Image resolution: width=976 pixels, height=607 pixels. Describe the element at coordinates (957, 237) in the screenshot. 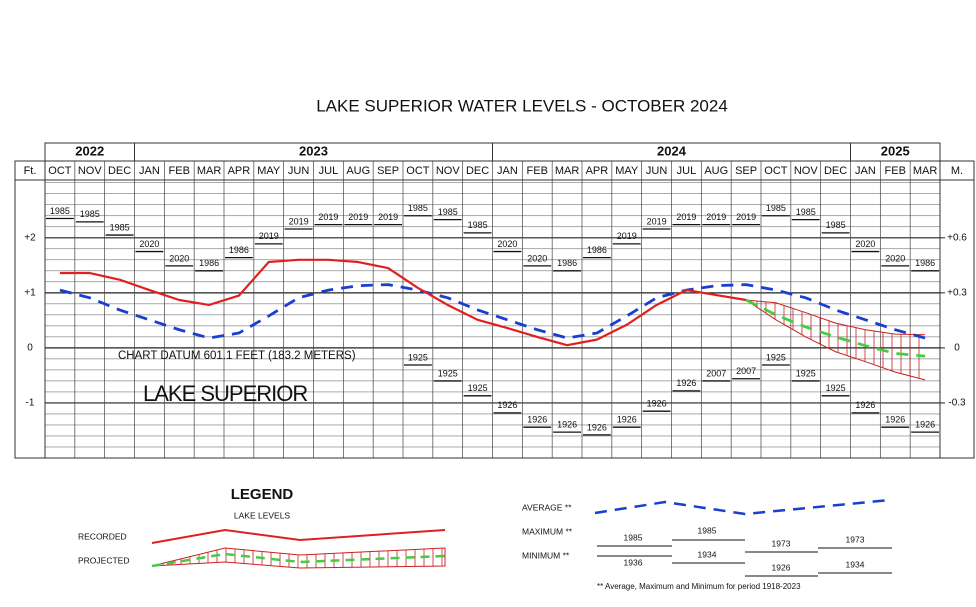

I see `y2-tick-label: +0.6` at that location.